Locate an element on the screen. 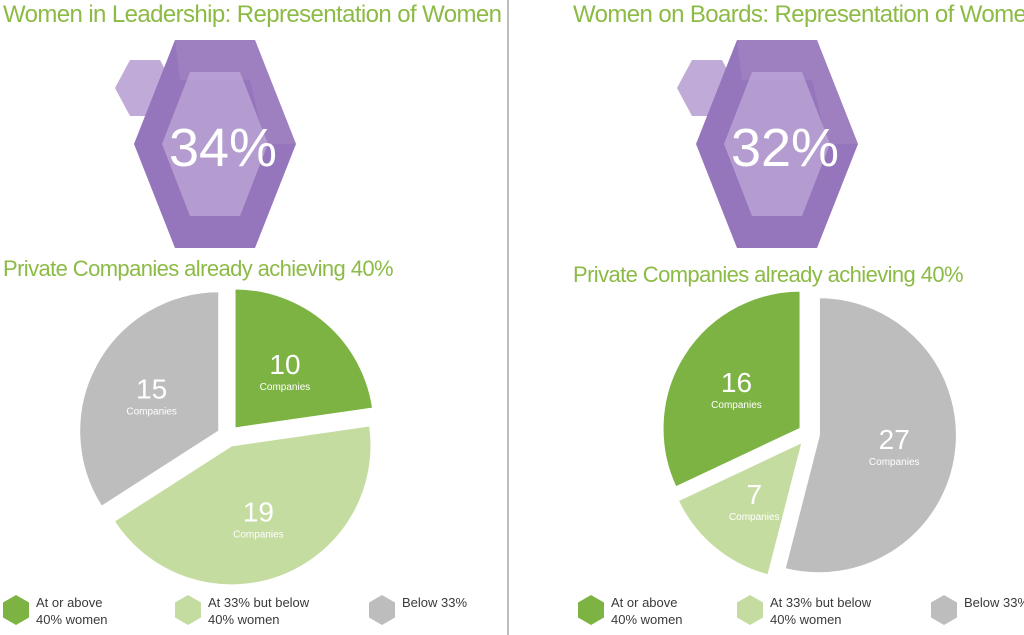 The image size is (1024, 635). pie-value-label: 19 is located at coordinates (258, 512).